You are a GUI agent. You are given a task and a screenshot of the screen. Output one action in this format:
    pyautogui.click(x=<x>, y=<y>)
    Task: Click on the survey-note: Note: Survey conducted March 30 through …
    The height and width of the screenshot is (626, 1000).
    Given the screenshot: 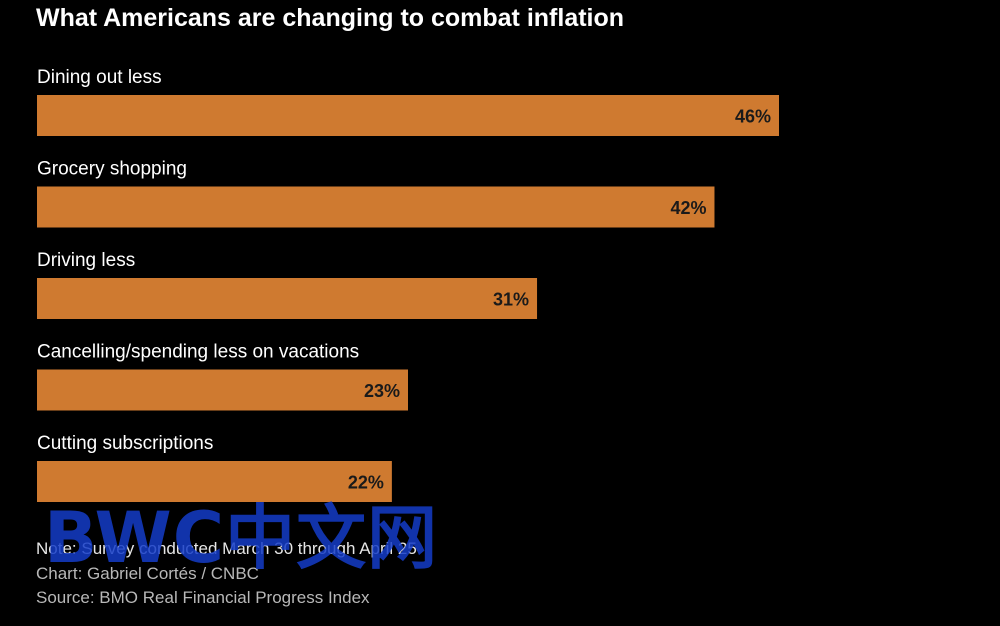 What is the action you would take?
    pyautogui.click(x=226, y=548)
    